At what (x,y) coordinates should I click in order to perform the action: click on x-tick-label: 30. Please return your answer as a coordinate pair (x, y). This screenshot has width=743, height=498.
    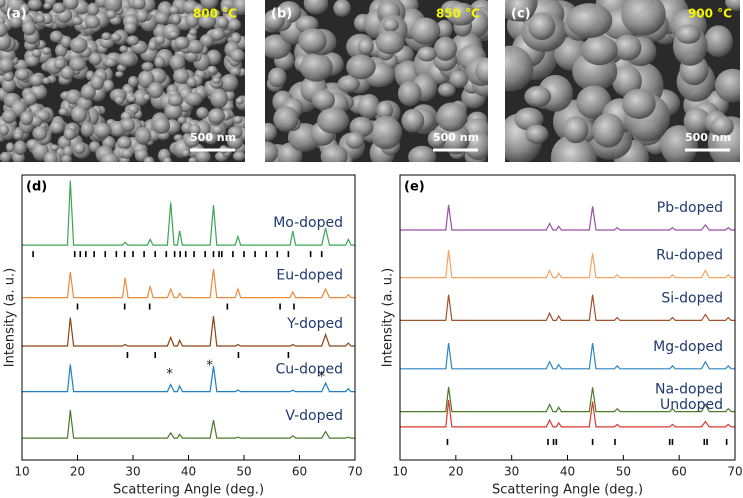
    Looking at the image, I should click on (511, 472).